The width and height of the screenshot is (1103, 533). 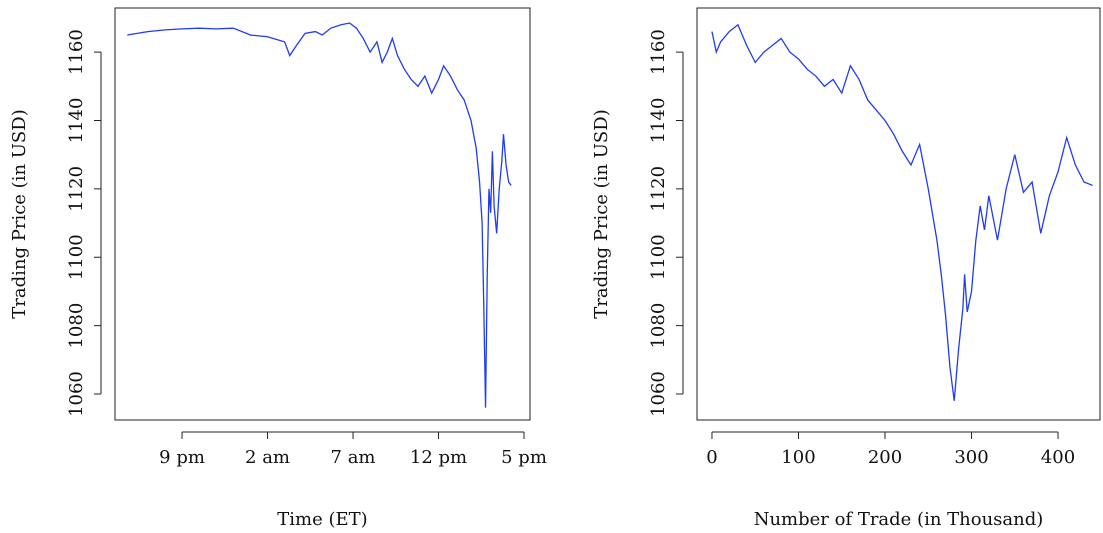 I want to click on x-tick-label: 300, so click(x=971, y=457).